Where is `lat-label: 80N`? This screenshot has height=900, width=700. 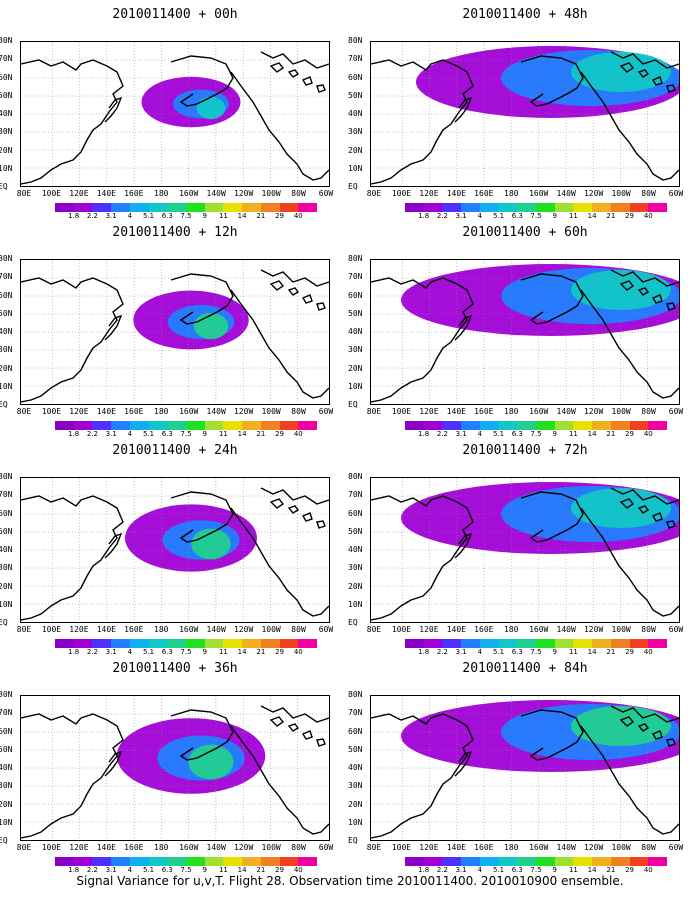 lat-label: 80N is located at coordinates (355, 40).